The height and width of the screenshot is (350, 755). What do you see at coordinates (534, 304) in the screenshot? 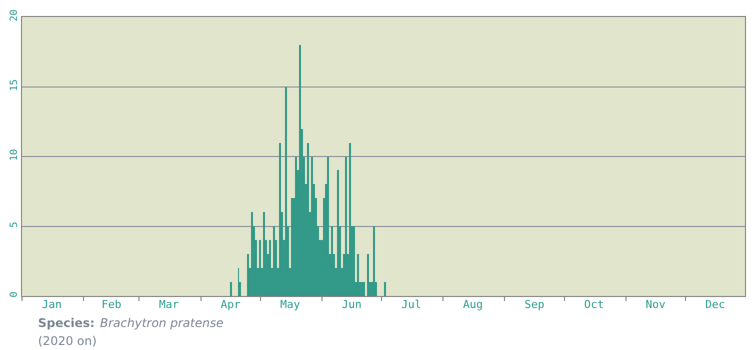
I see `x-tick-label: Sep` at bounding box center [534, 304].